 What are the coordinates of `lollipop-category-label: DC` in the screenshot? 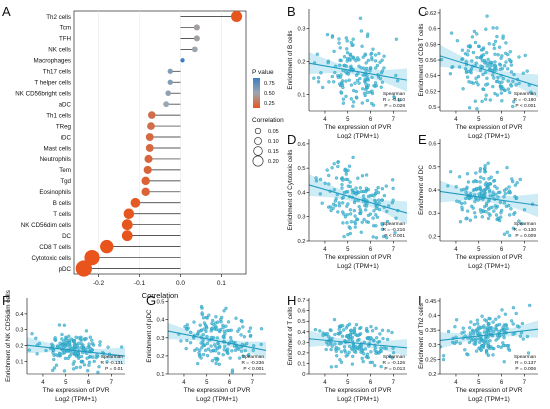 It's located at (66, 236).